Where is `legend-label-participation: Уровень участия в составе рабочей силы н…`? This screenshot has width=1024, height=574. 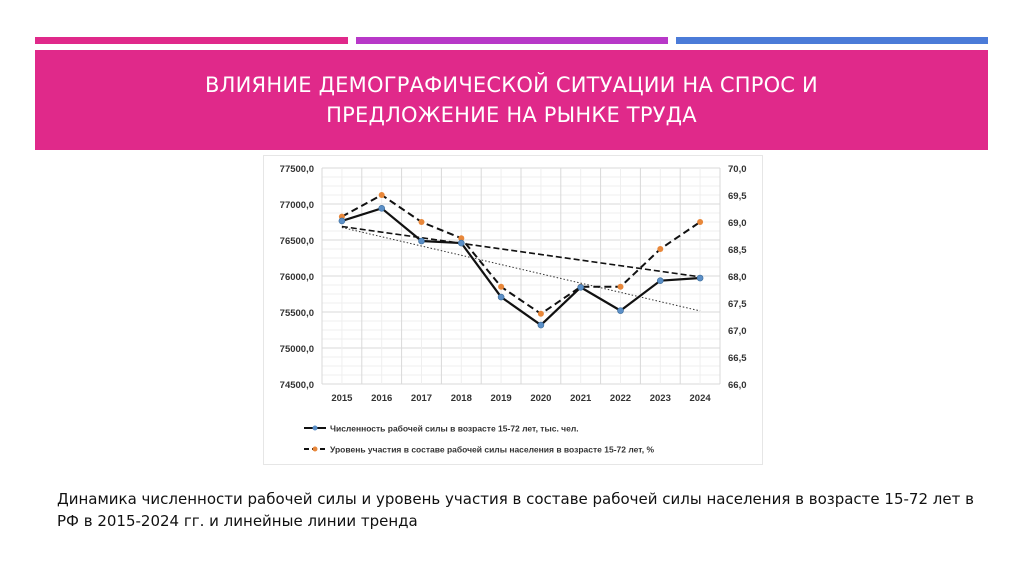
legend-label-participation: Уровень участия в составе рабочей силы н… is located at coordinates (492, 450).